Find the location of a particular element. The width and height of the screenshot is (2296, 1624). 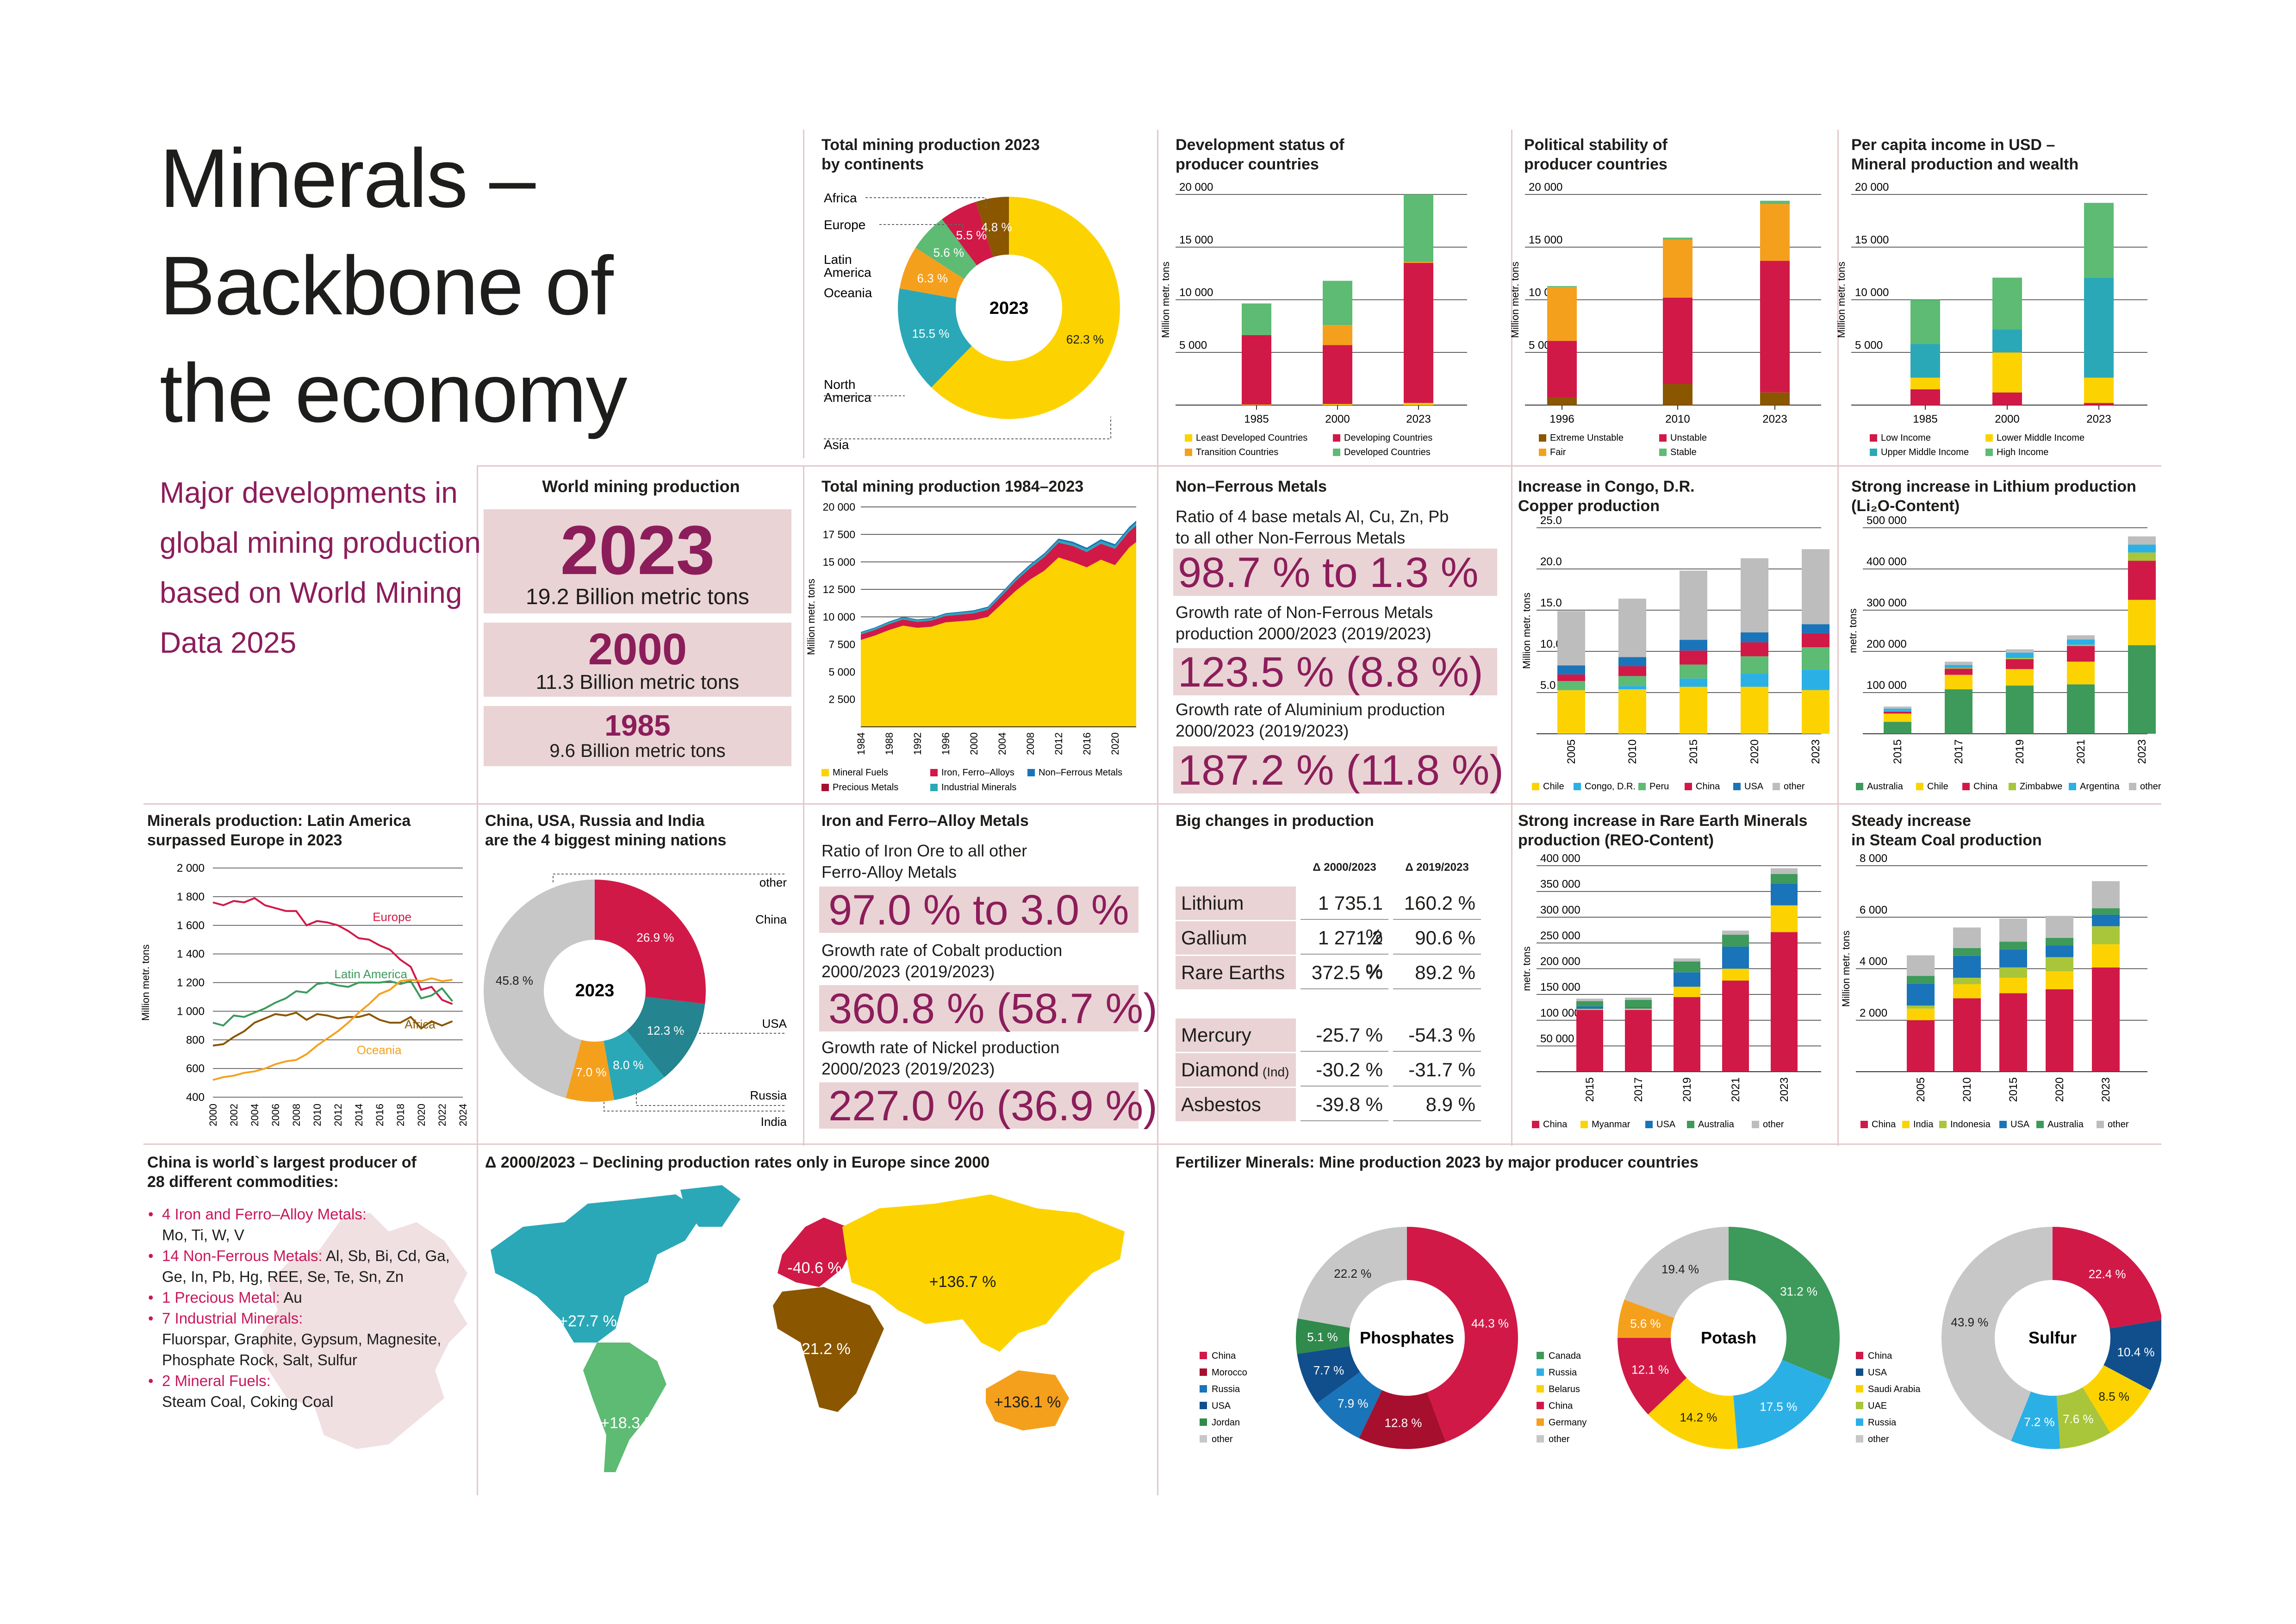

fert-legend-germany: Germany is located at coordinates (1568, 1423).